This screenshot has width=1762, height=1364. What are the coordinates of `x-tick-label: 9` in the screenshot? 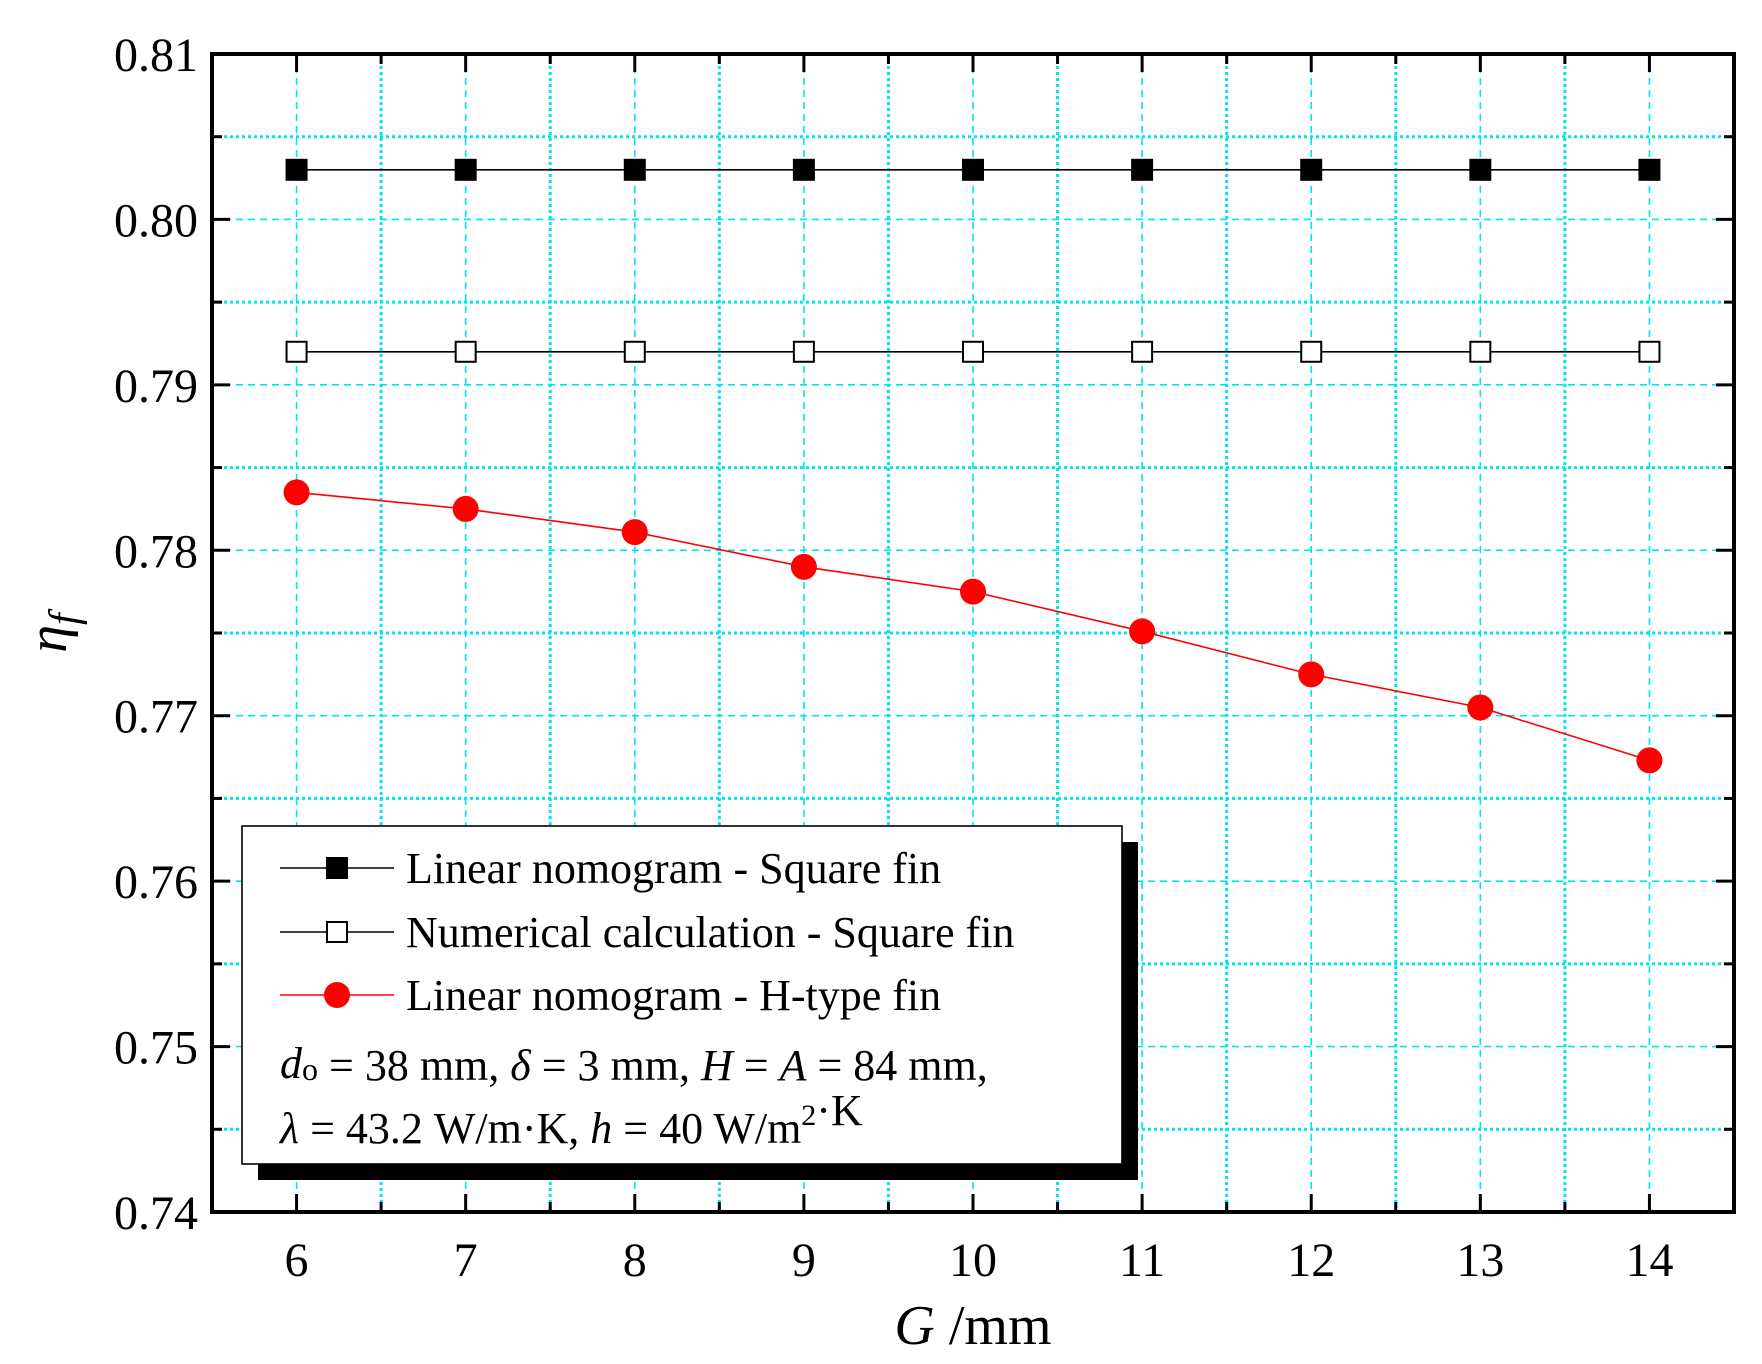 It's located at (804, 1260).